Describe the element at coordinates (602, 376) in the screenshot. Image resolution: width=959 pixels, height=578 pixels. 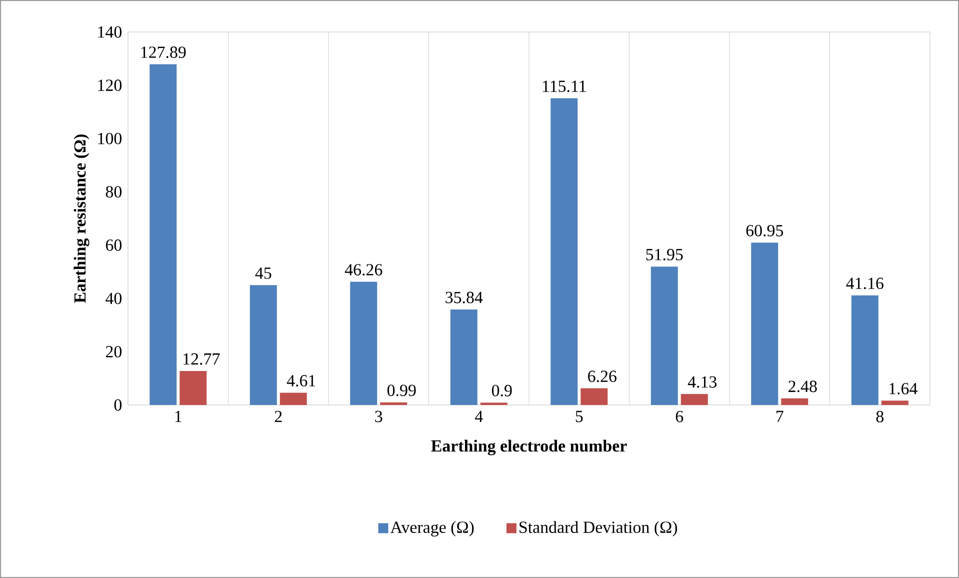
I see `data-label: 6.26` at that location.